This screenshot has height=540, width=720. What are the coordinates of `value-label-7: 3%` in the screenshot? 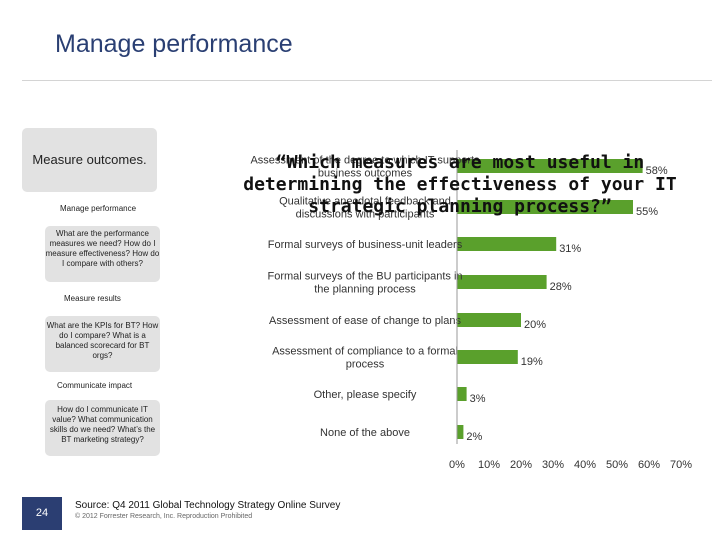 It's located at (478, 399).